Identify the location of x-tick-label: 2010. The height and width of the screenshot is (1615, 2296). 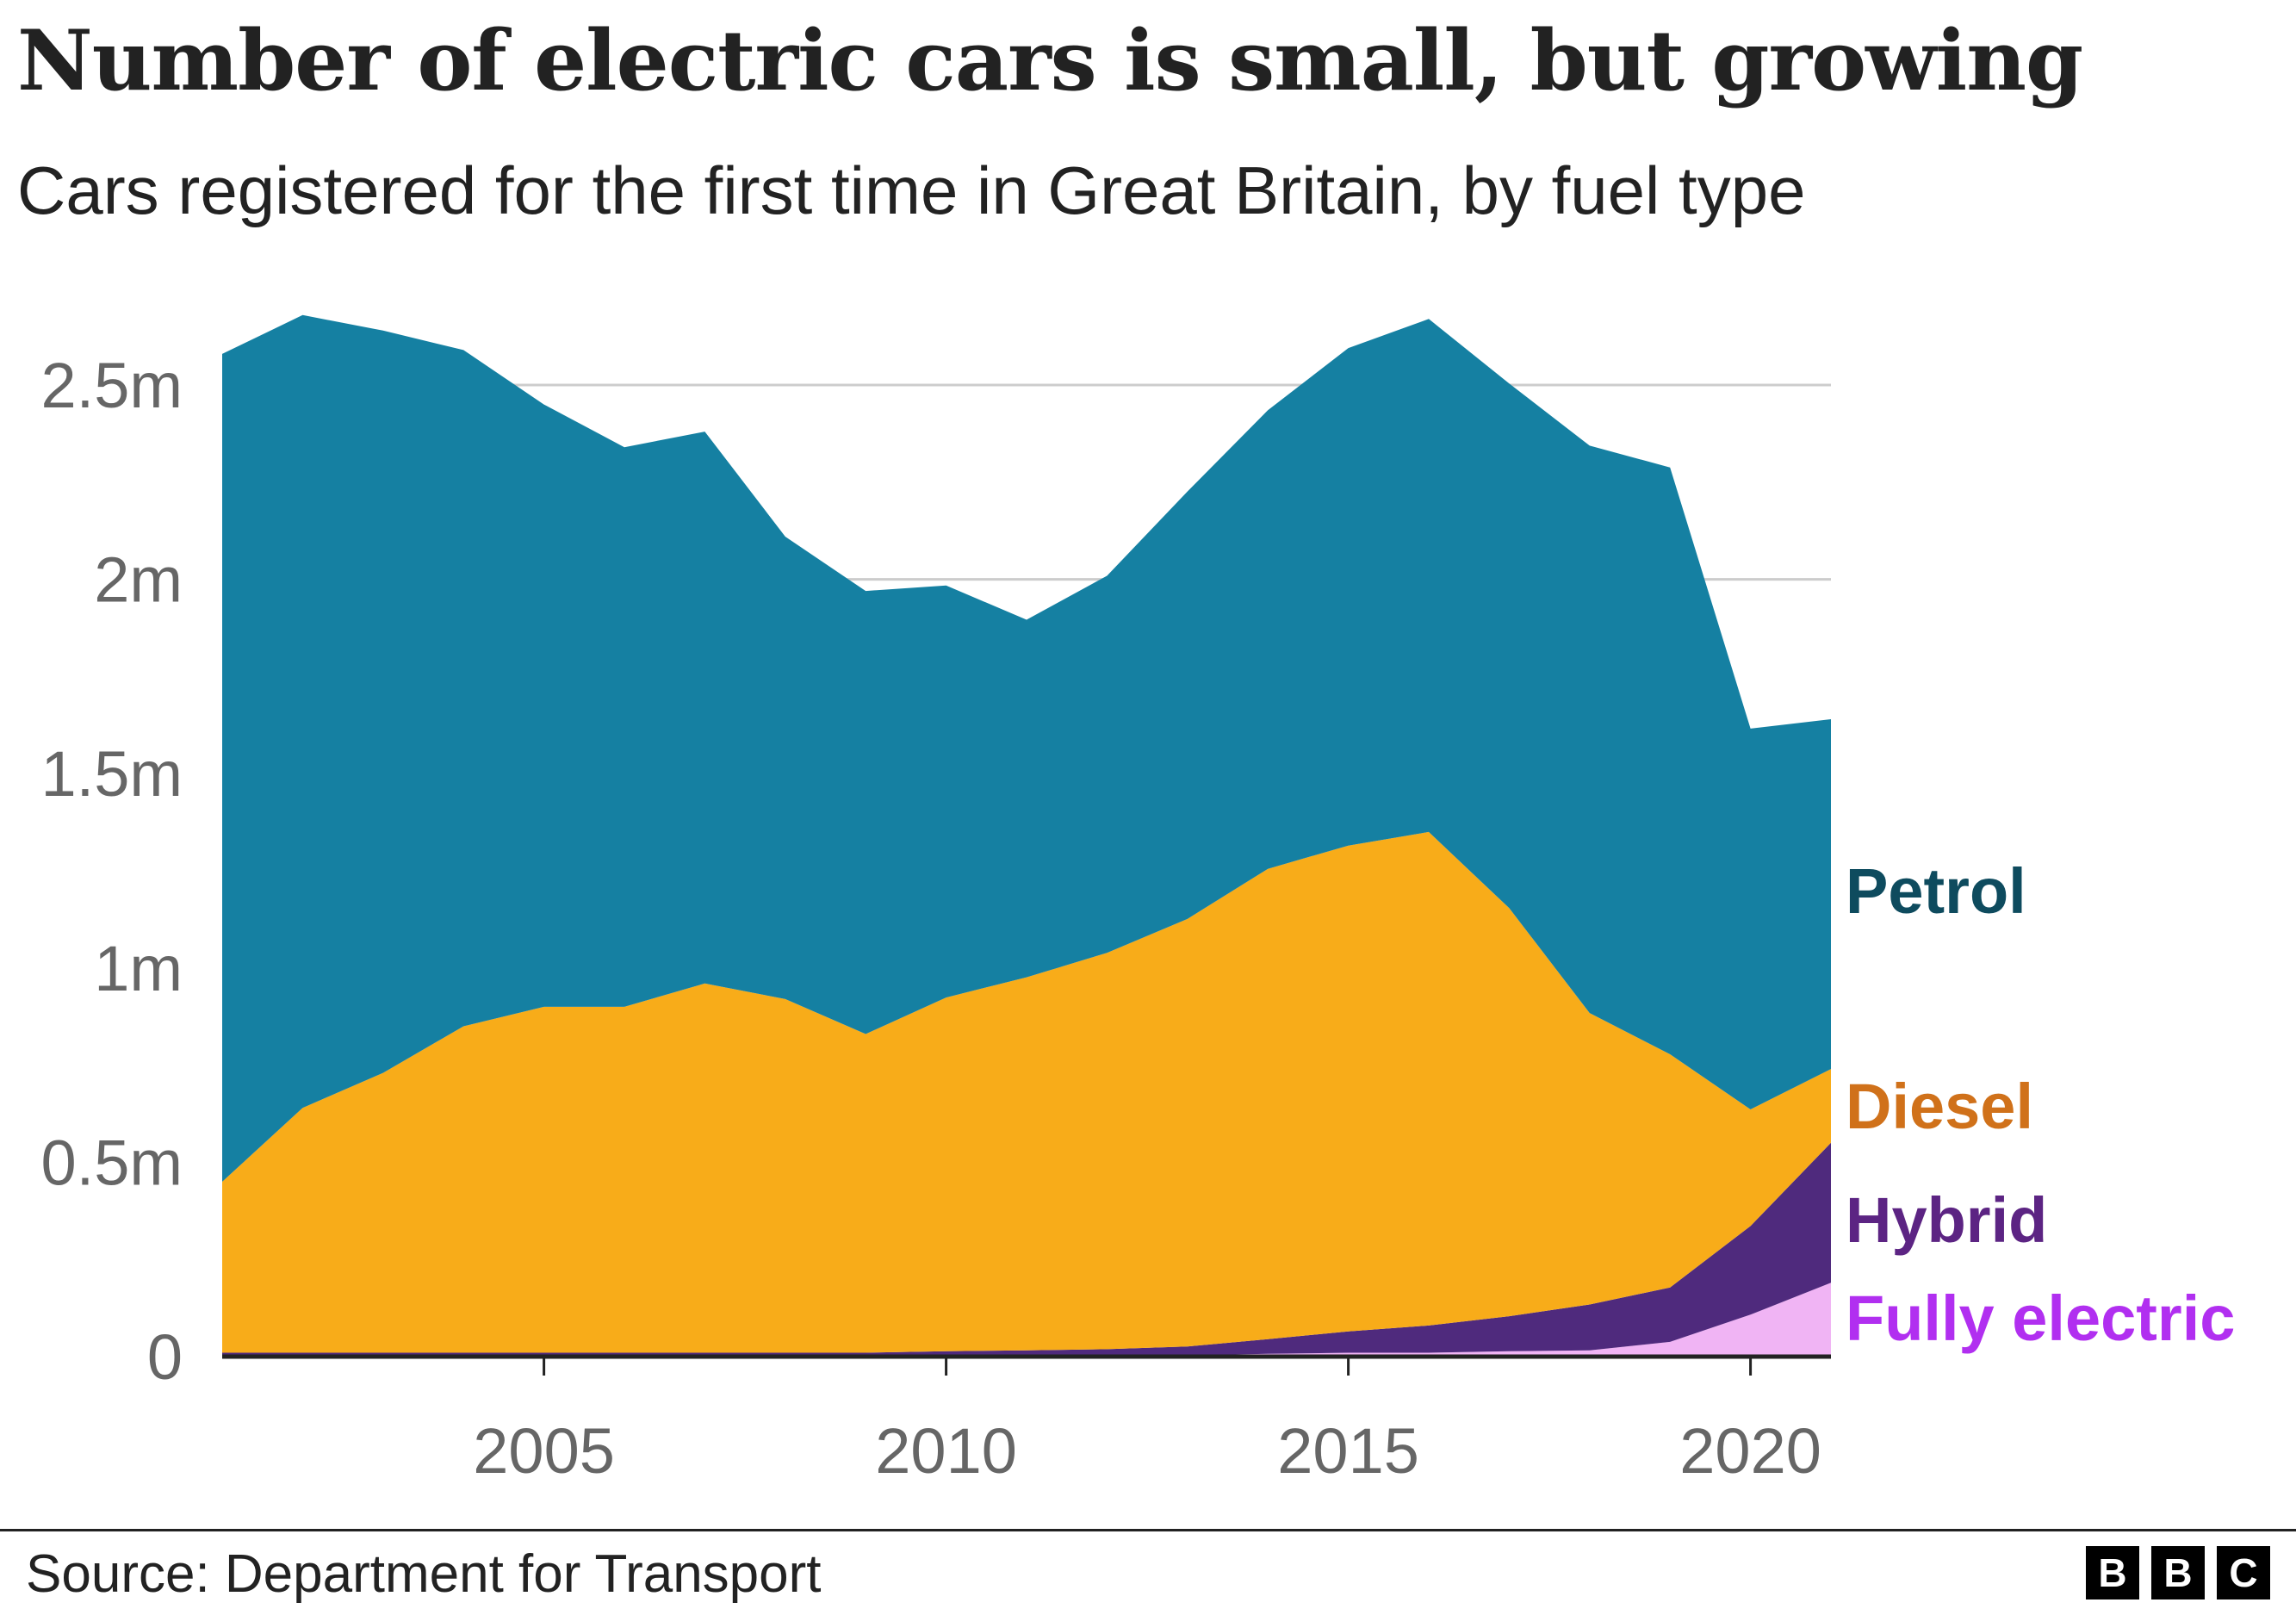
(946, 1451).